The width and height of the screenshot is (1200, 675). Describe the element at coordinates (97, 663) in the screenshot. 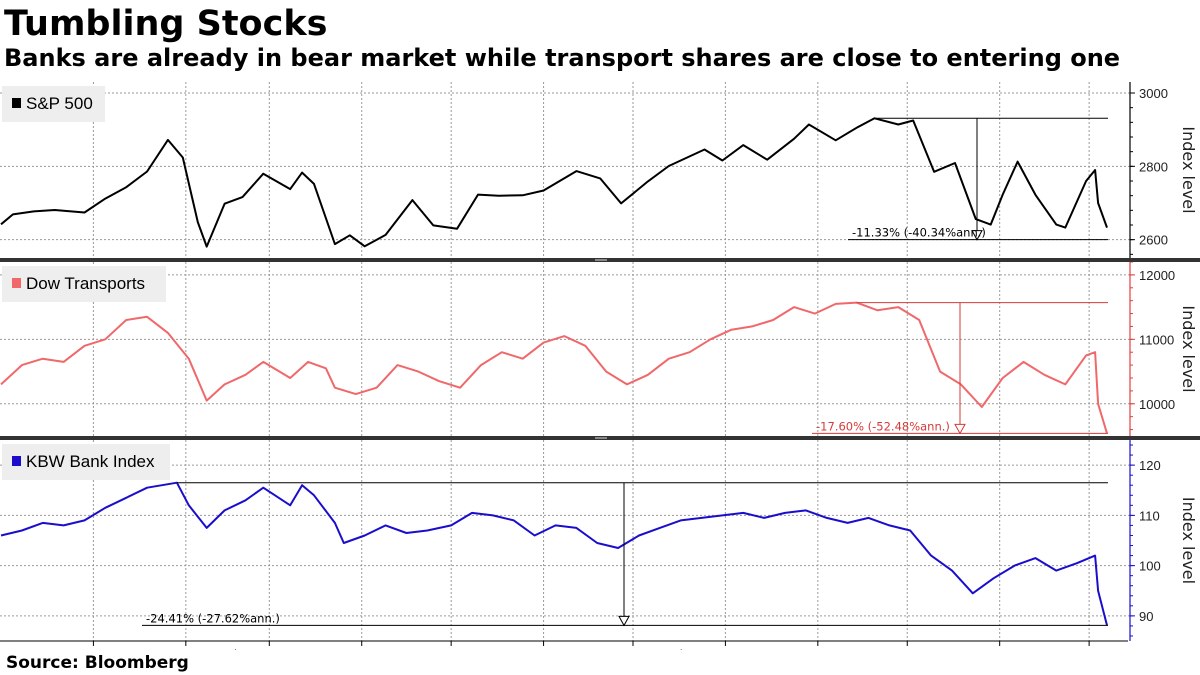

I see `source-note: Source: Bloomberg` at that location.